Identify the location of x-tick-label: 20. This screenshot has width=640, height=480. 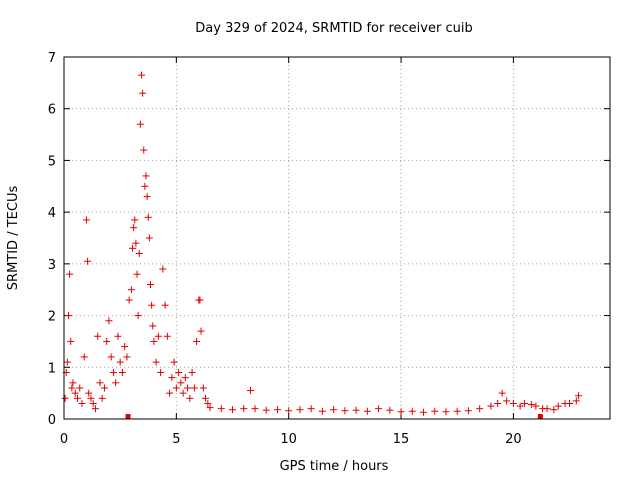
(513, 439).